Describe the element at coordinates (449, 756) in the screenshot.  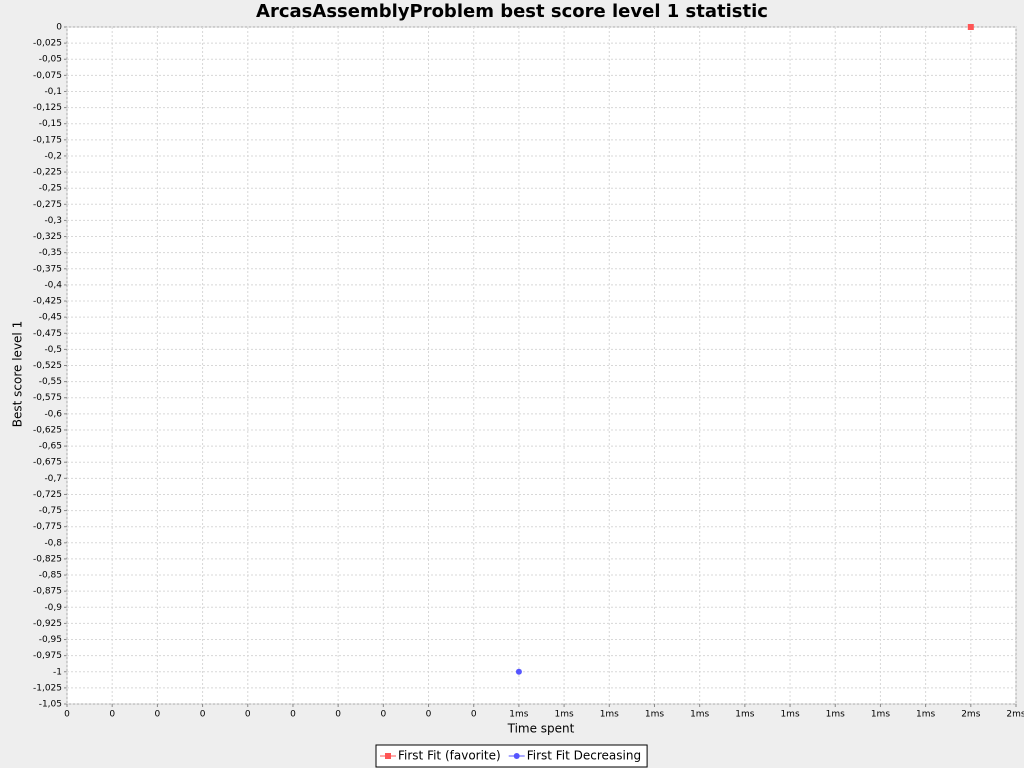
I see `legend-label: First Fit (favorite)` at that location.